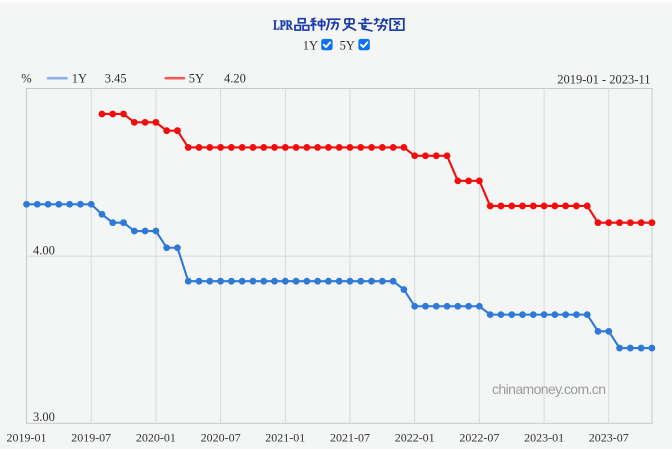  What do you see at coordinates (283, 24) in the screenshot?
I see `svg-text: LPR` at bounding box center [283, 24].